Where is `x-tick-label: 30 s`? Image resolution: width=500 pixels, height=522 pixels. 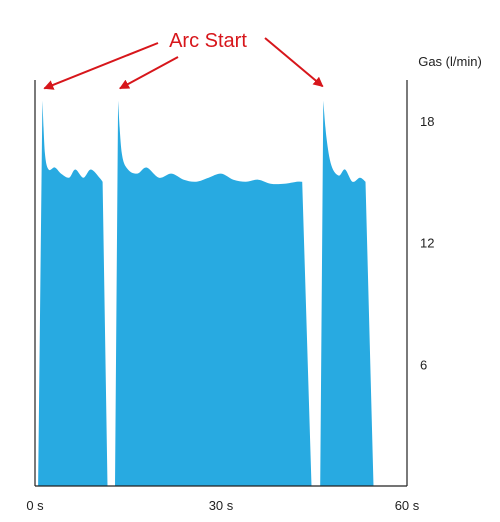
x-tick-label: 30 s is located at coordinates (221, 505).